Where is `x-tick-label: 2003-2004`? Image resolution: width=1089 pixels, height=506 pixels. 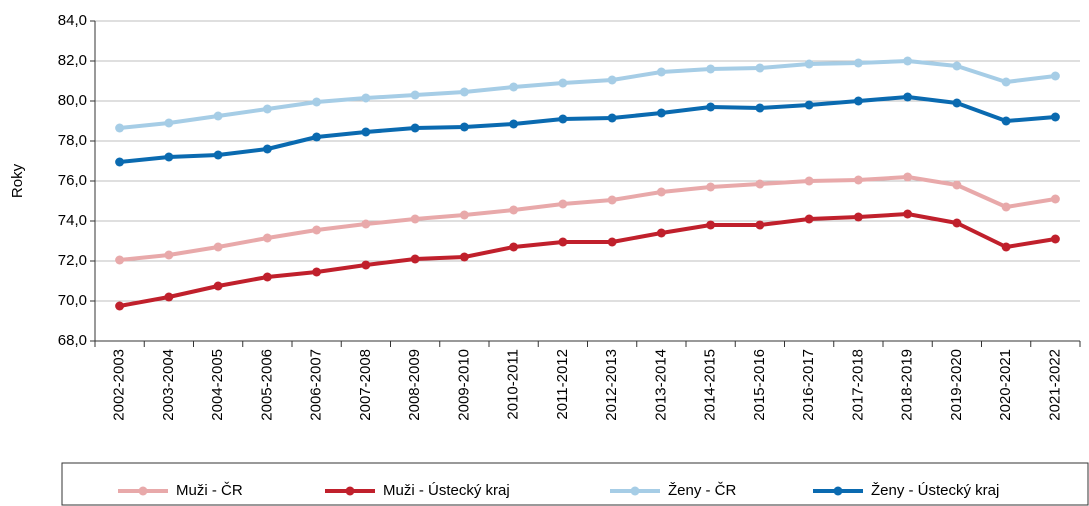
x-tick-label: 2003-2004 is located at coordinates (168, 385).